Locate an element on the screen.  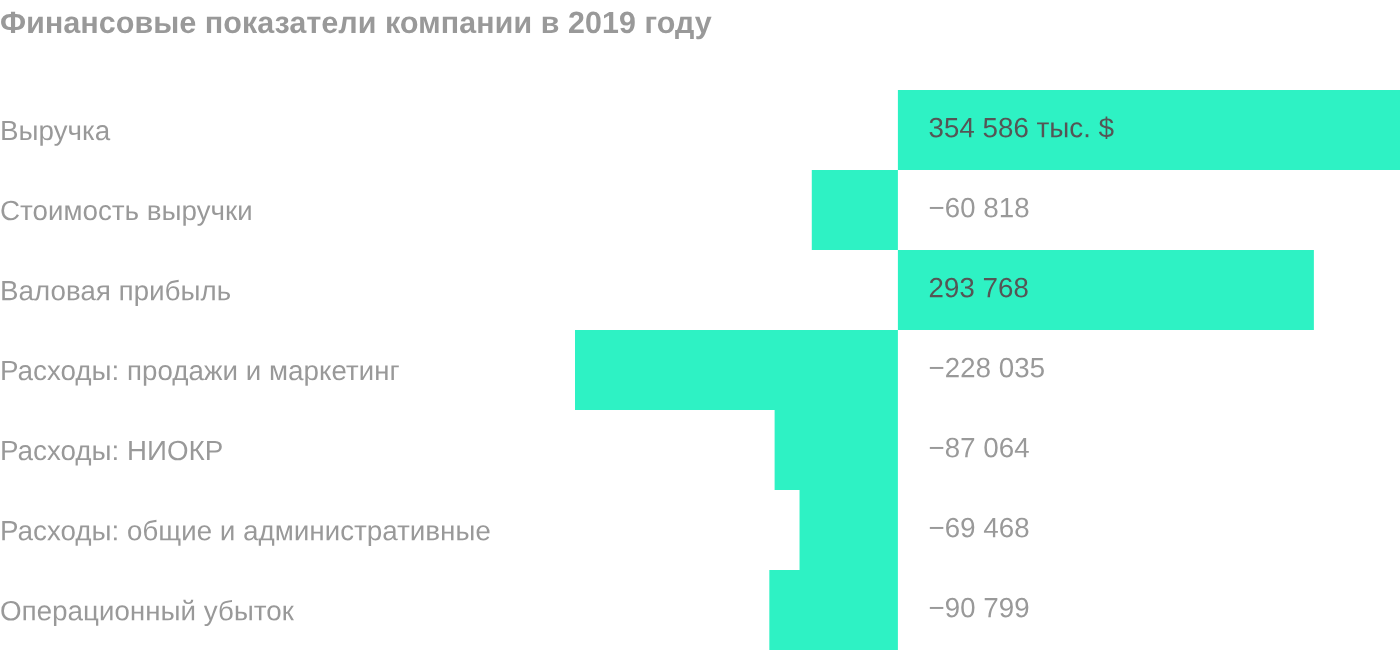
y-tick-label: Выручка is located at coordinates (56, 133).